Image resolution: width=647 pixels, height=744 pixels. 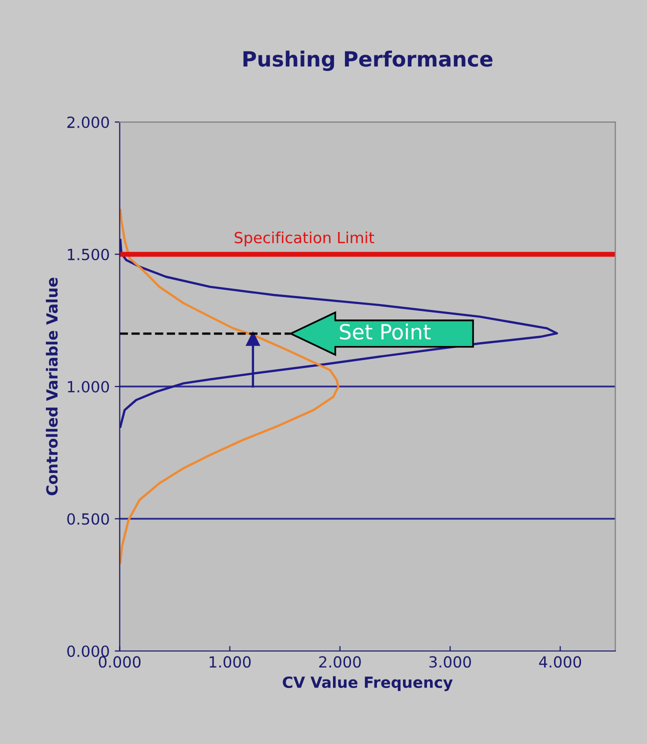 What do you see at coordinates (230, 662) in the screenshot?
I see `x-tick-label: 1.000` at bounding box center [230, 662].